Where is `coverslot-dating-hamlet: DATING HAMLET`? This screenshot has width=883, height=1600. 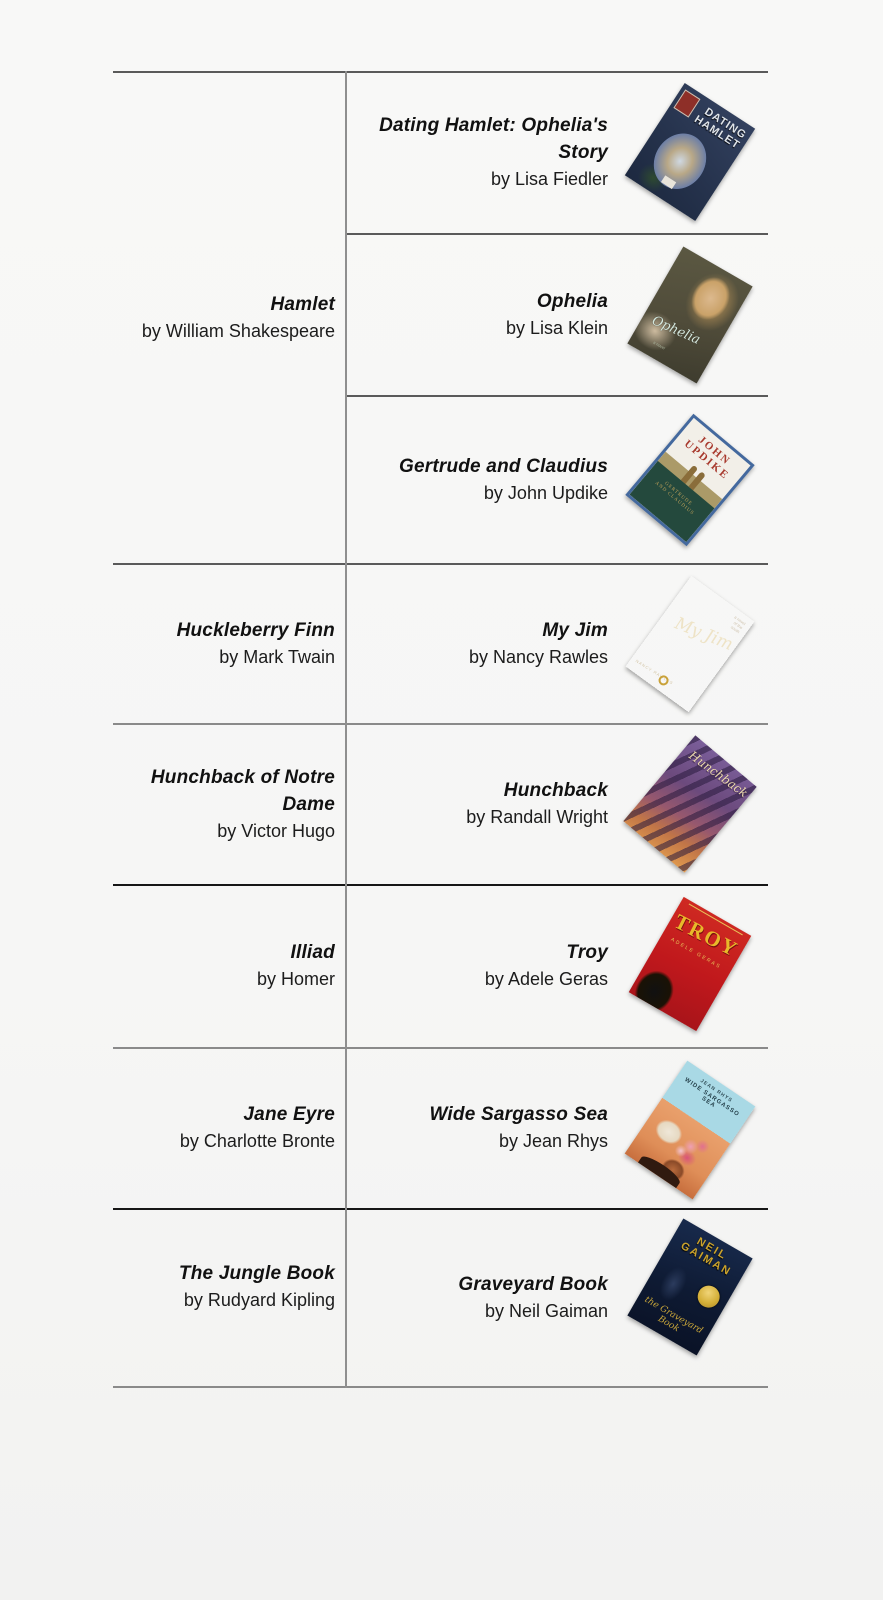
coverslot-dating-hamlet: DATING HAMLET is located at coordinates (689, 152).